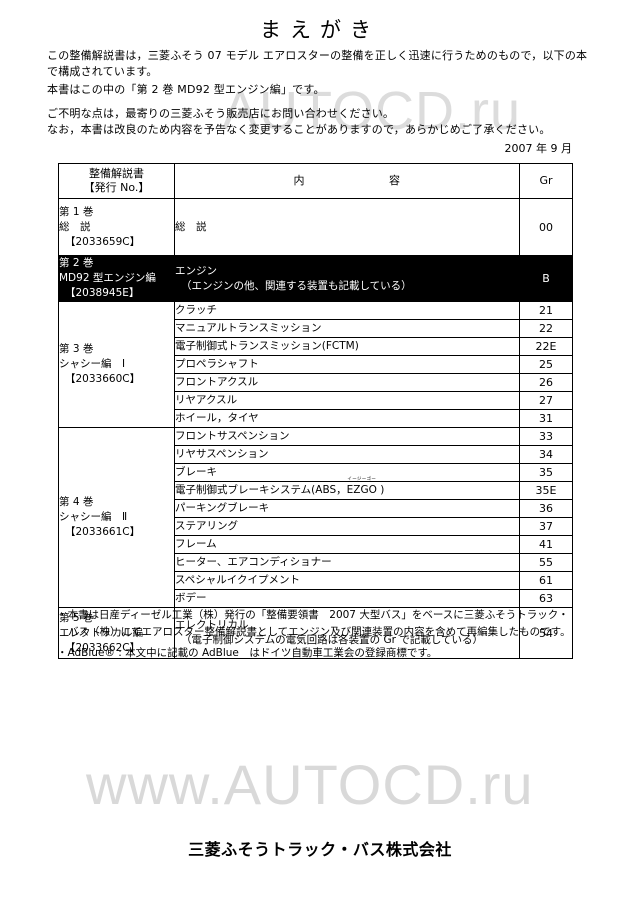 Image resolution: width=640 pixels, height=905 pixels. Describe the element at coordinates (116, 173) in the screenshot. I see `header-volume-title: 整備解説書` at that location.